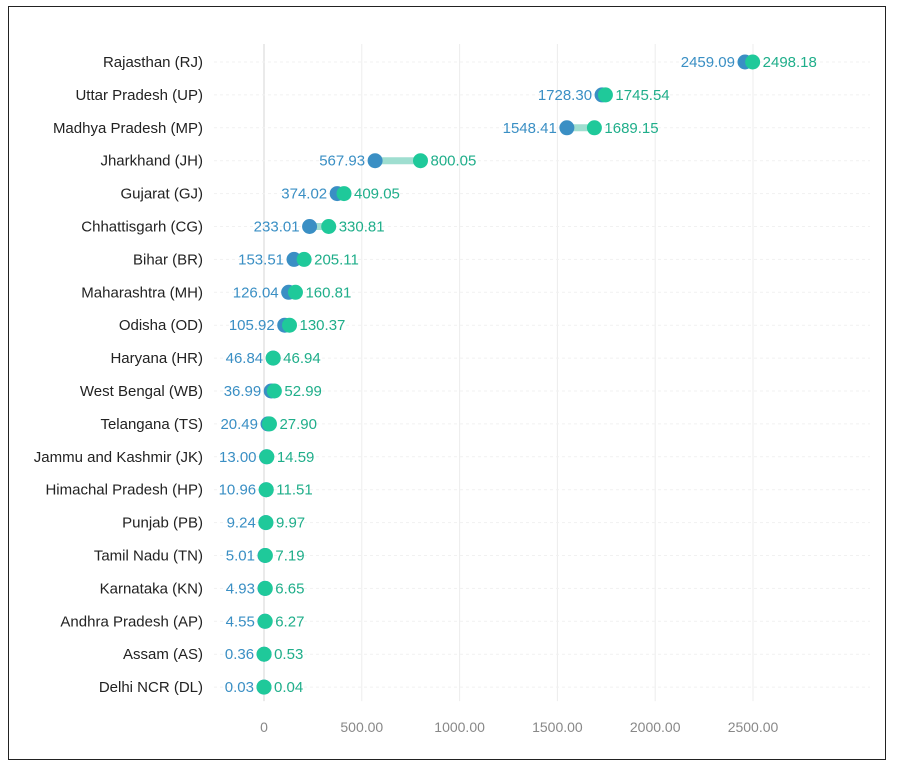 This screenshot has height=764, width=900. What do you see at coordinates (288, 654) in the screenshot?
I see `end-value-label: 0.53` at bounding box center [288, 654].